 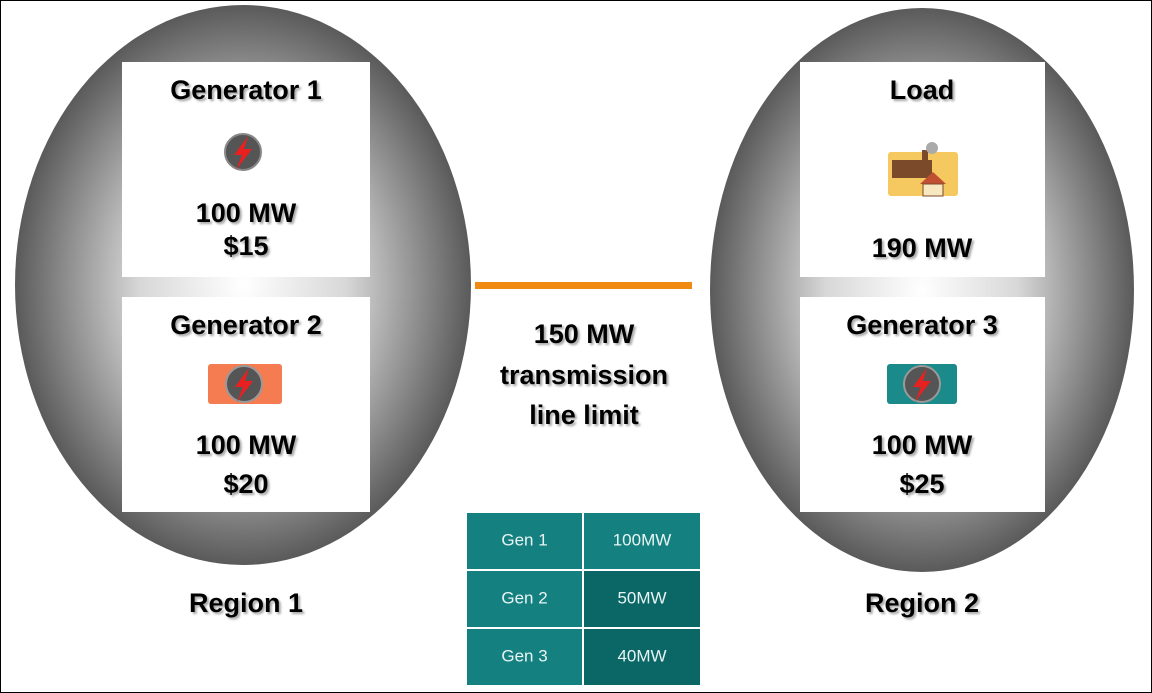 What do you see at coordinates (583, 285) in the screenshot?
I see `transmission-line` at bounding box center [583, 285].